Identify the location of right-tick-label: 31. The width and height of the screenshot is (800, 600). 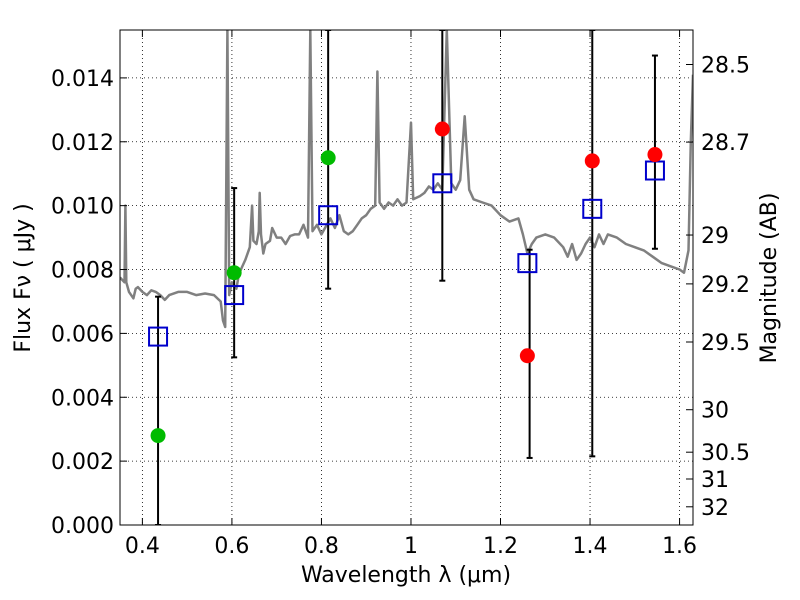
(715, 480).